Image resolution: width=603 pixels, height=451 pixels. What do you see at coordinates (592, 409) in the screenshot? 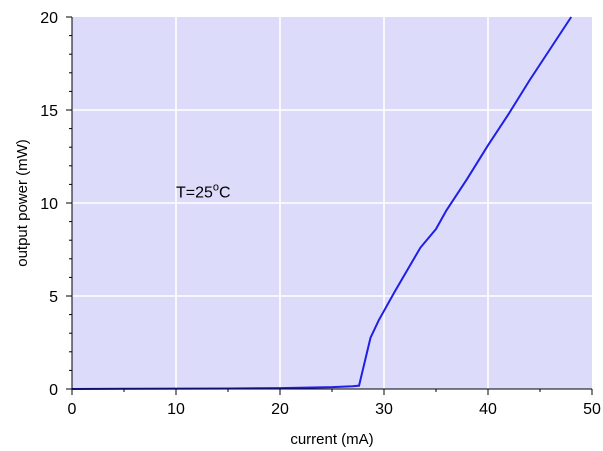
I see `x-tick-label: 50` at bounding box center [592, 409].